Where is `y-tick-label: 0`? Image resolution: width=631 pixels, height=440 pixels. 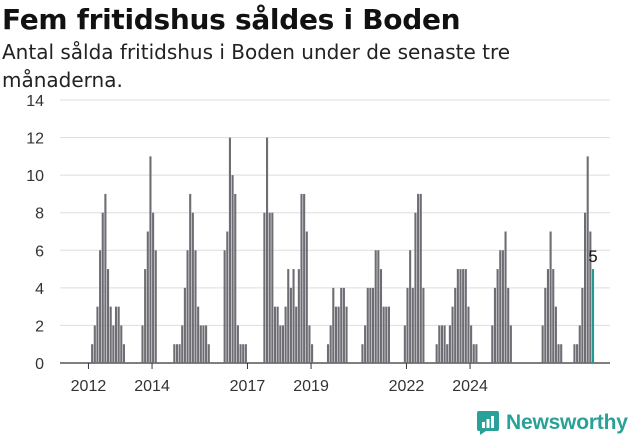
y-tick-label: 0 is located at coordinates (39, 364).